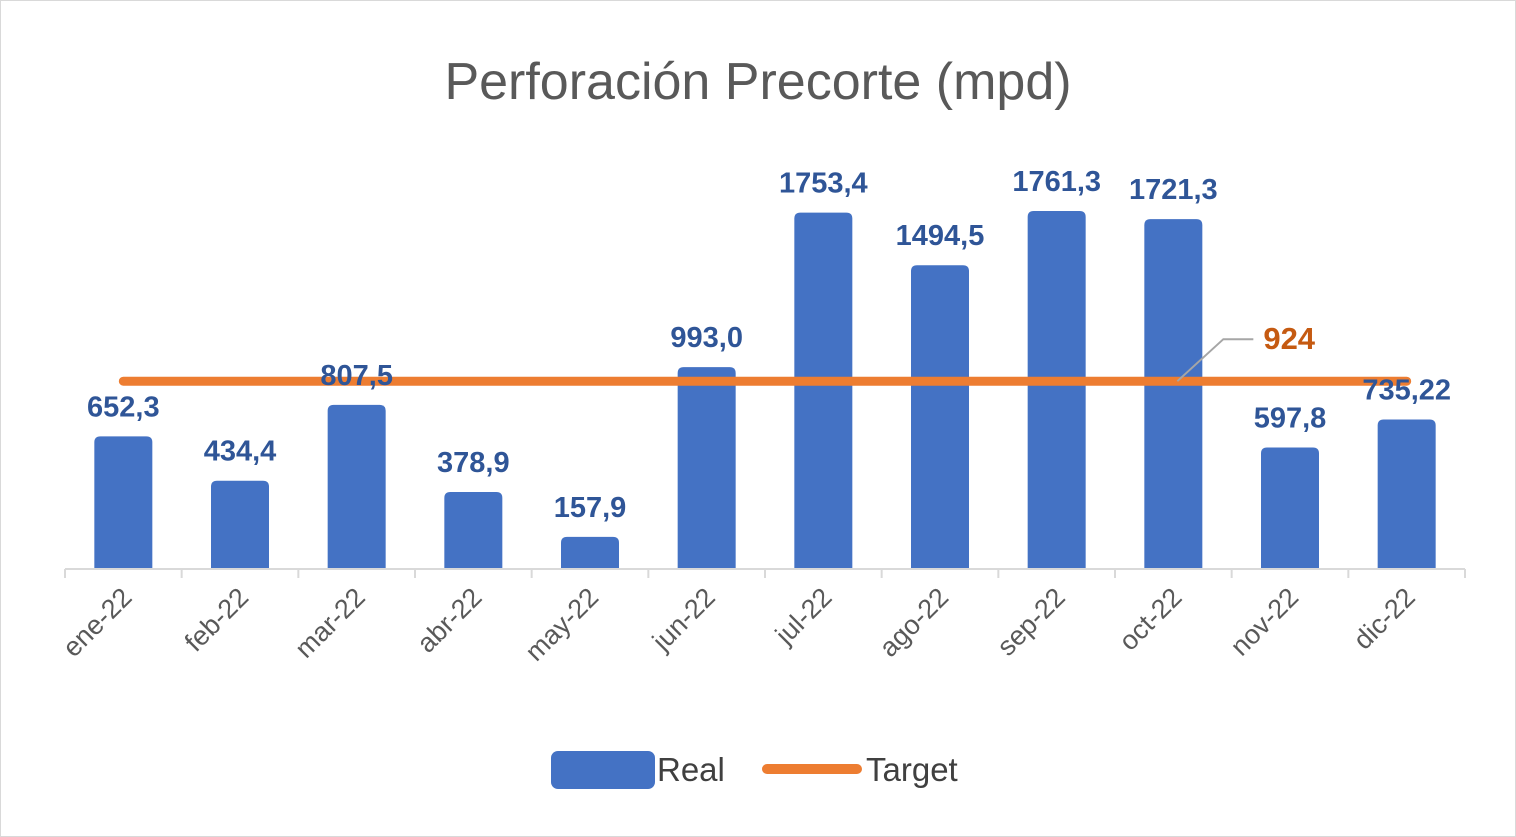 This screenshot has width=1516, height=837. I want to click on tick-label-dic-22: dic-22, so click(1384, 618).